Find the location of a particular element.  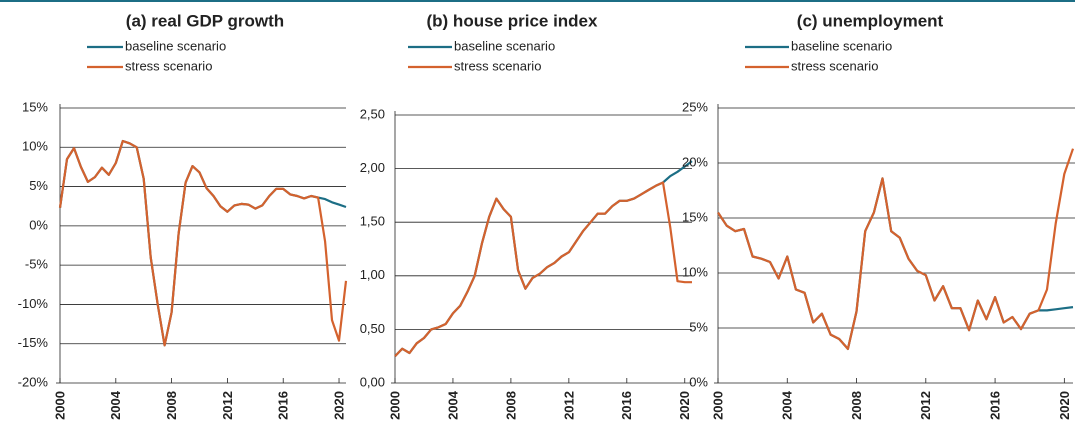

top-border is located at coordinates (537, 1).